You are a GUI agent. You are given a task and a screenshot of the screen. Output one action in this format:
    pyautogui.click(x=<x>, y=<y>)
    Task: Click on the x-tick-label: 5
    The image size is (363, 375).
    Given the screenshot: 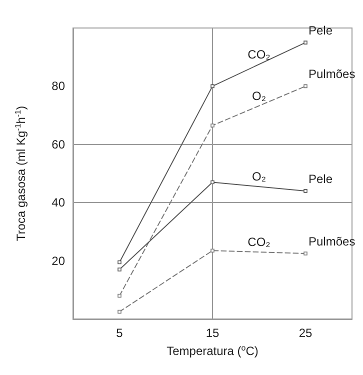 What is the action you would take?
    pyautogui.click(x=120, y=333)
    